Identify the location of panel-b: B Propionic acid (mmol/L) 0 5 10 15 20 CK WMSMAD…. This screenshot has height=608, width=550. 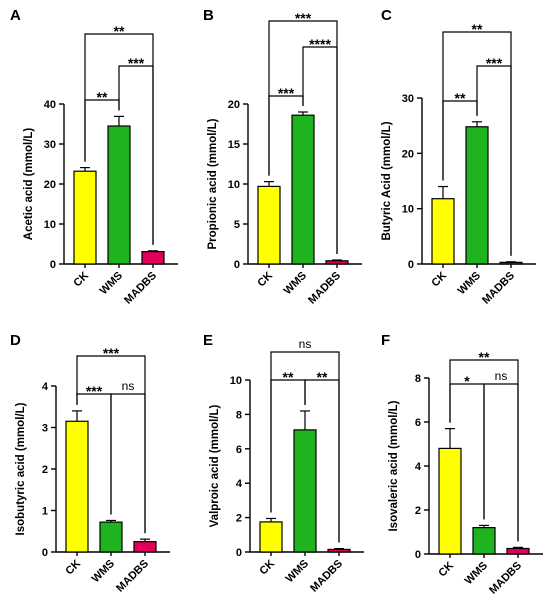
(282, 157).